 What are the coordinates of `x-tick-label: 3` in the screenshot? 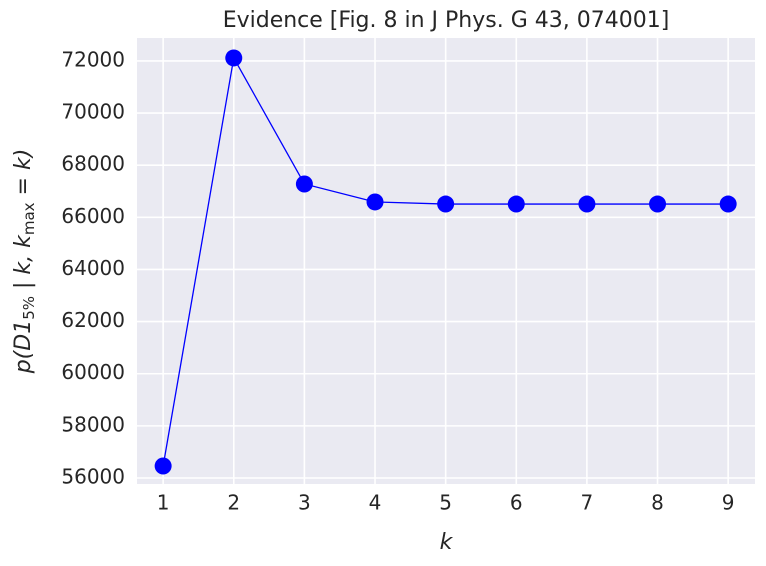 It's located at (304, 503).